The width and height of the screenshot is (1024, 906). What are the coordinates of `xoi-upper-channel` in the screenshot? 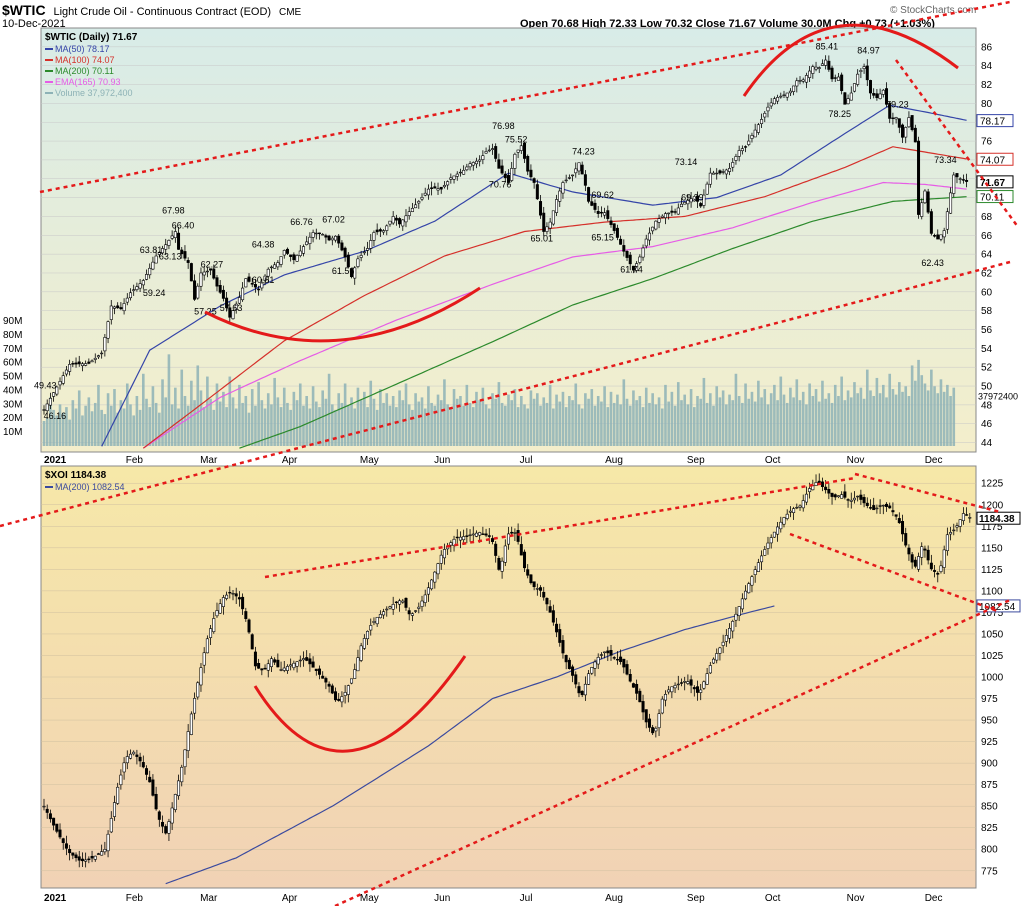 It's located at (560, 527).